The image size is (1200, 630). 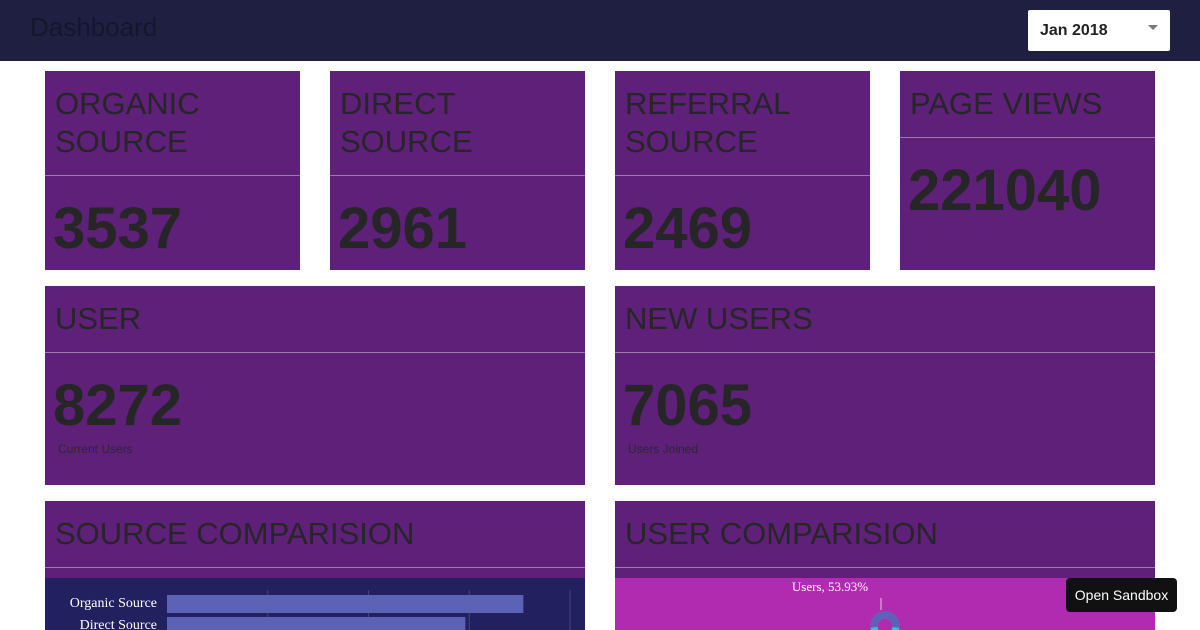 What do you see at coordinates (663, 449) in the screenshot?
I see `card-caption: Users Joined` at bounding box center [663, 449].